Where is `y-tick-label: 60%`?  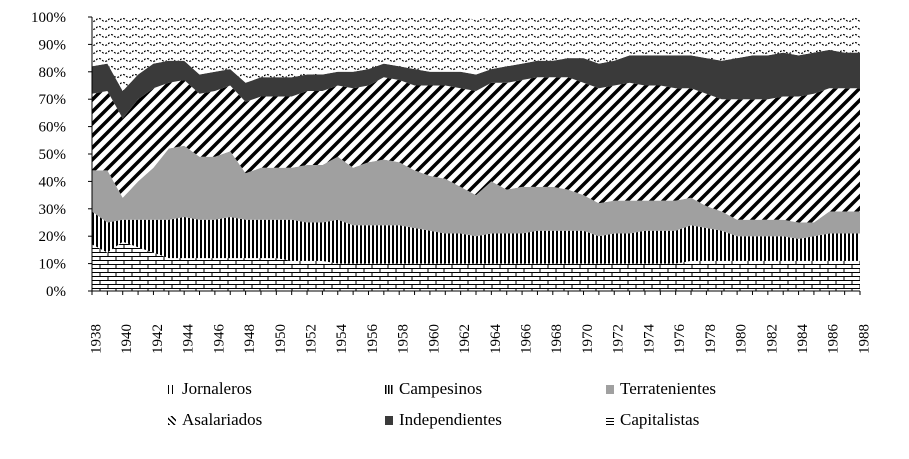 y-tick-label: 60% is located at coordinates (53, 128).